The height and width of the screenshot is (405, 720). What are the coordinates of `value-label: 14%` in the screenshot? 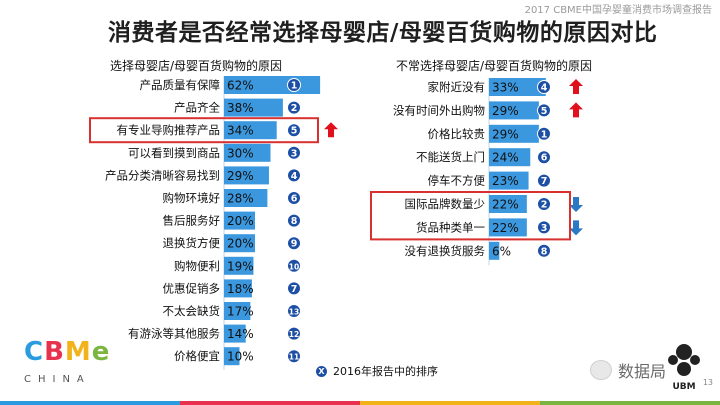 It's located at (240, 334).